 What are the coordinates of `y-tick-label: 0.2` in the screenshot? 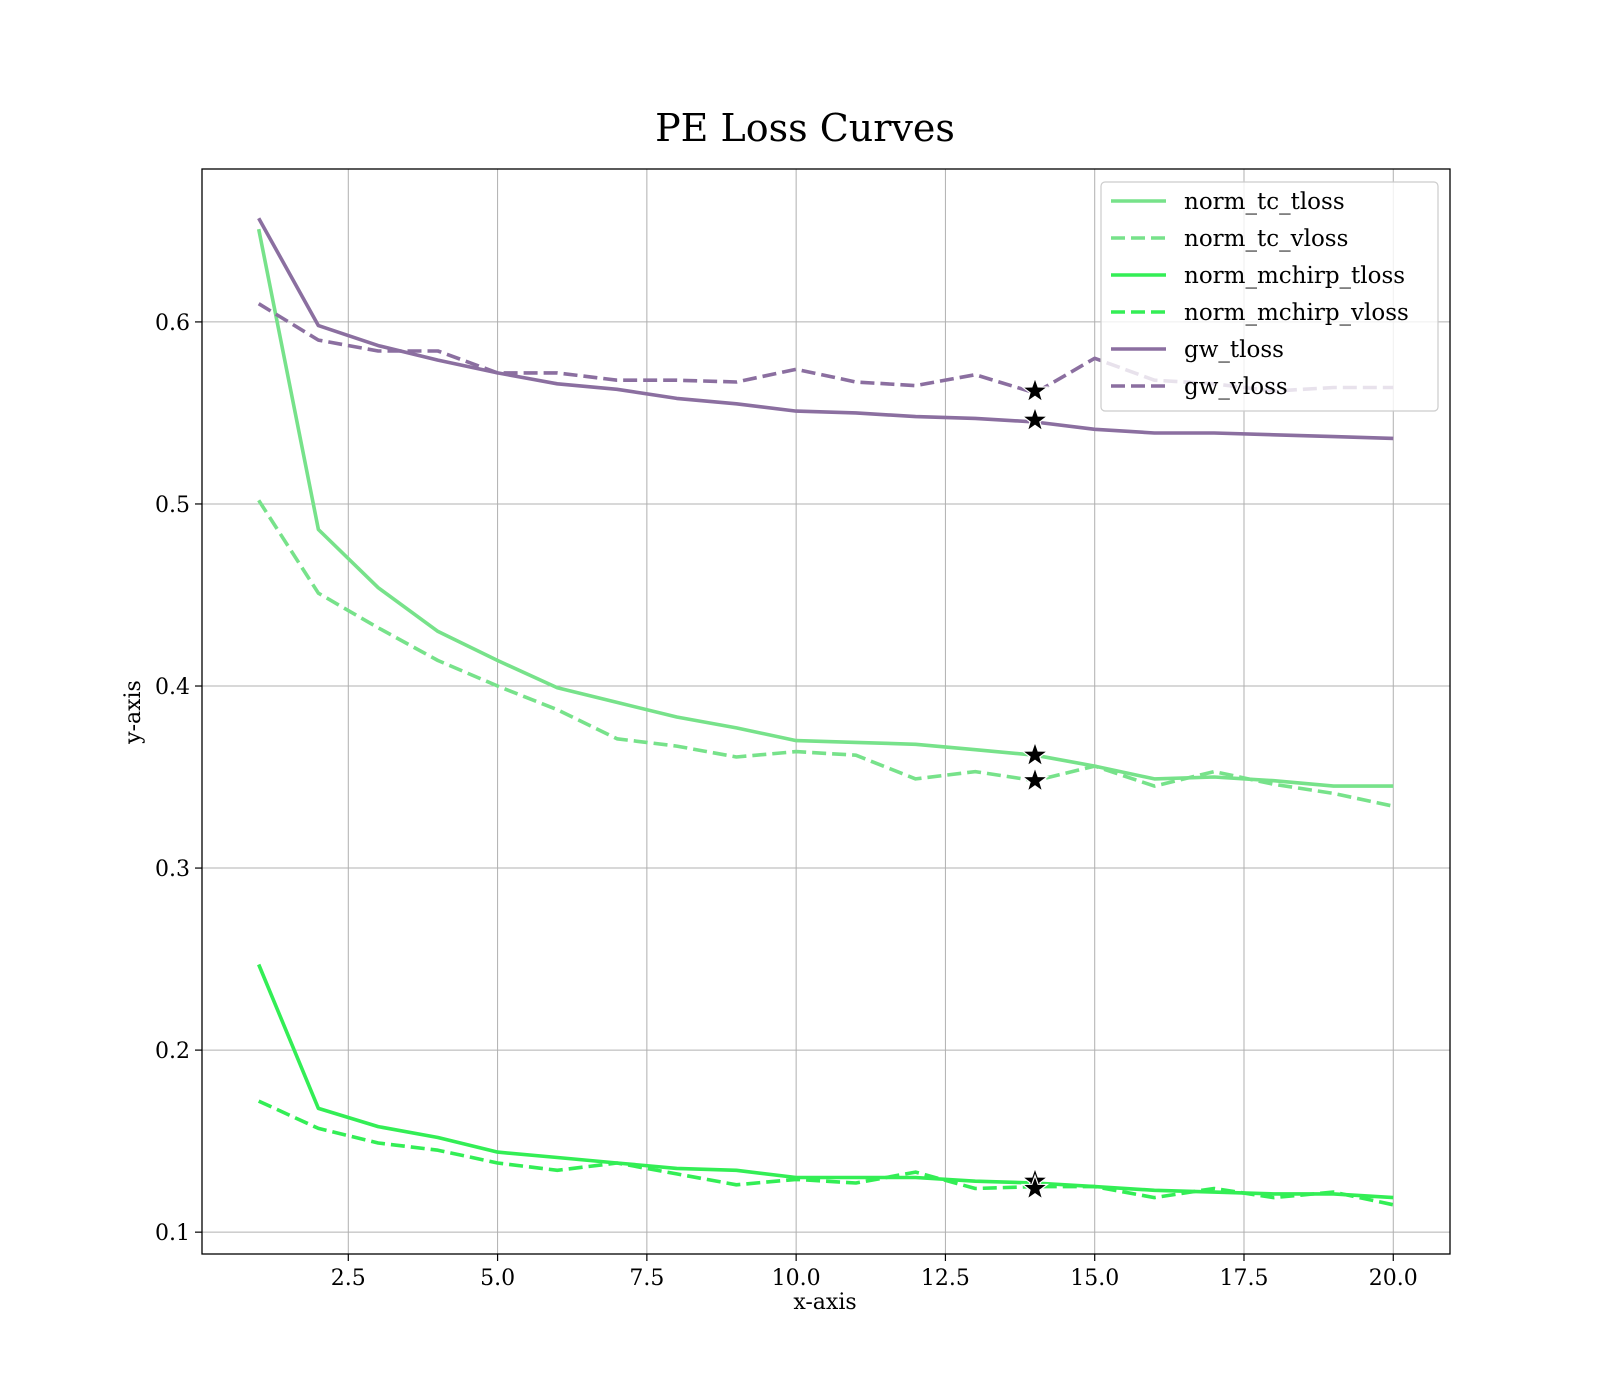 It's located at (172, 1051).